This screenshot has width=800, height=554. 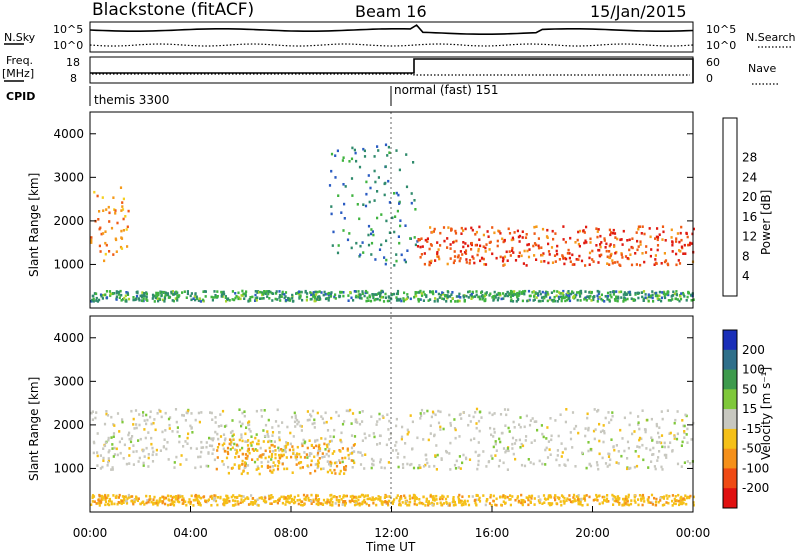 I want to click on colorbar-swatch, so click(x=730, y=478).